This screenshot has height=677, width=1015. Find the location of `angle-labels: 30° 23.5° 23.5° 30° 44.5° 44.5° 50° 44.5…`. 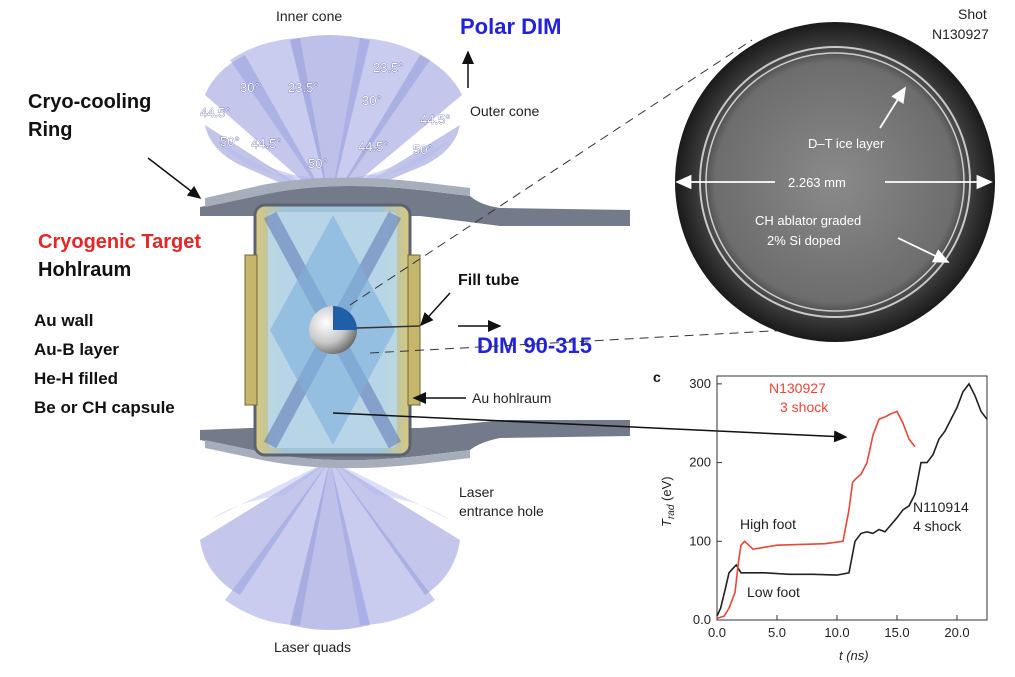

angle-labels: 30° 23.5° 23.5° 30° 44.5° 44.5° 50° 44.5… is located at coordinates (325, 116).